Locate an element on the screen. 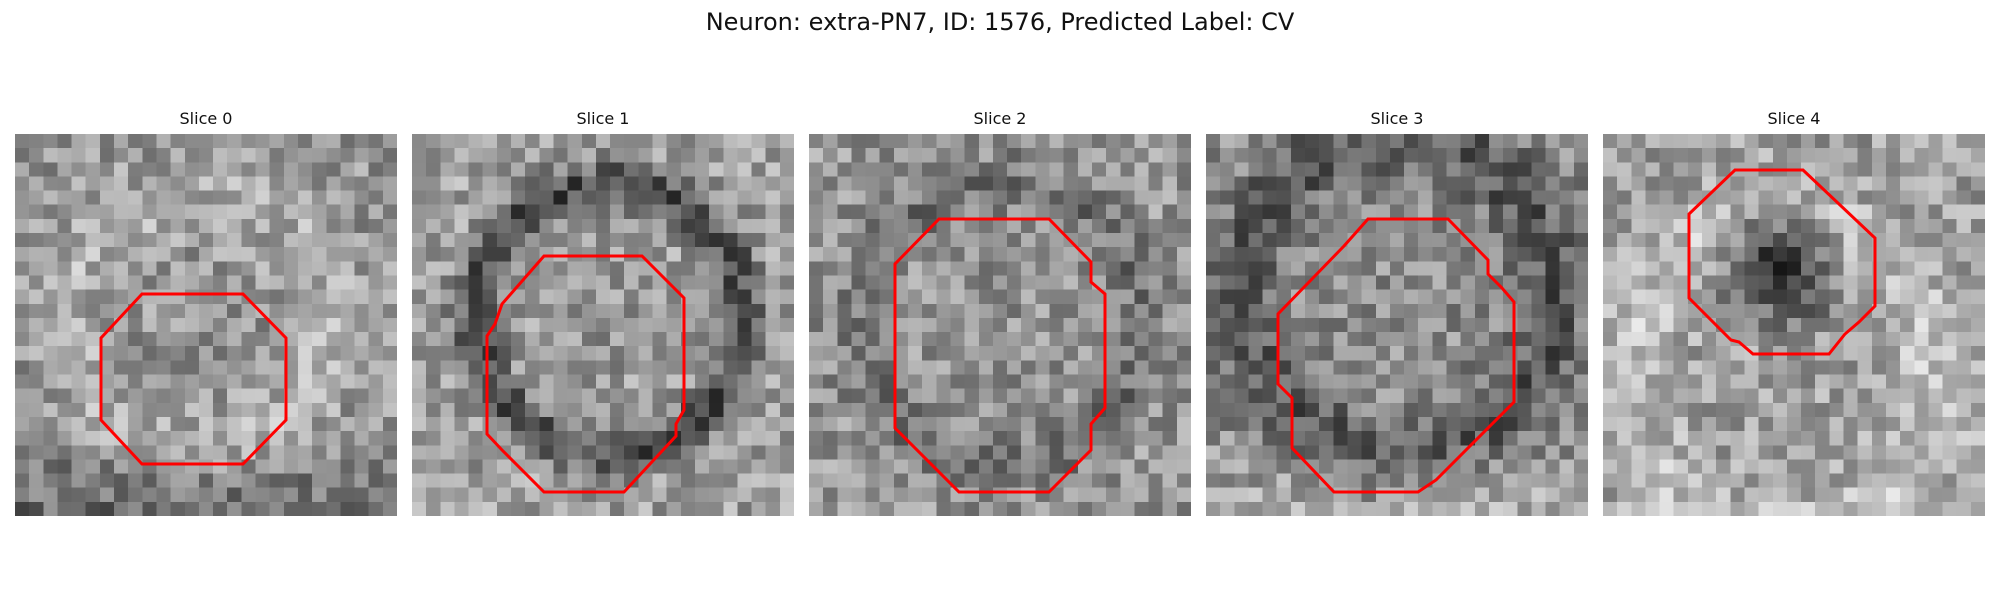 The image size is (2000, 600). slice-title-0: Slice 0 is located at coordinates (206, 118).